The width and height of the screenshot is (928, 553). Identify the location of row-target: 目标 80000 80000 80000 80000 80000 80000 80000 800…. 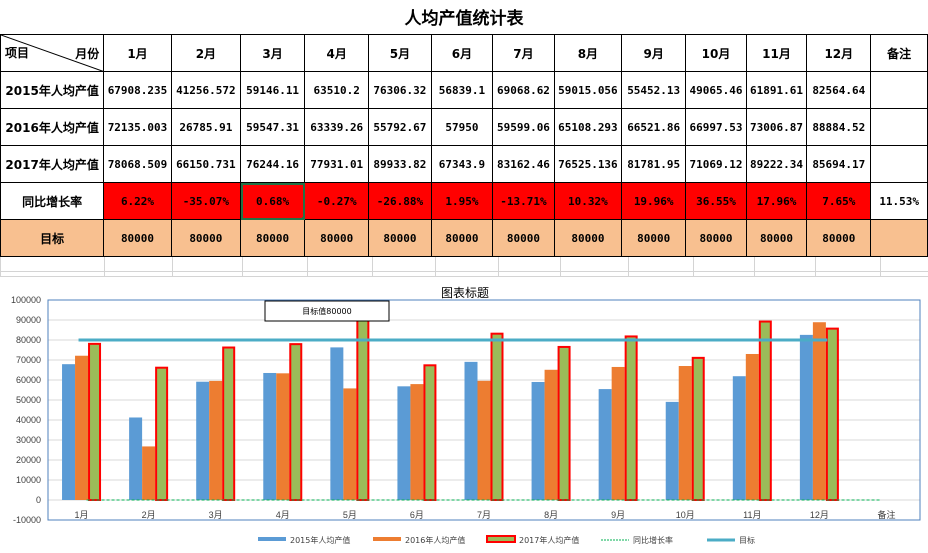
(464, 238).